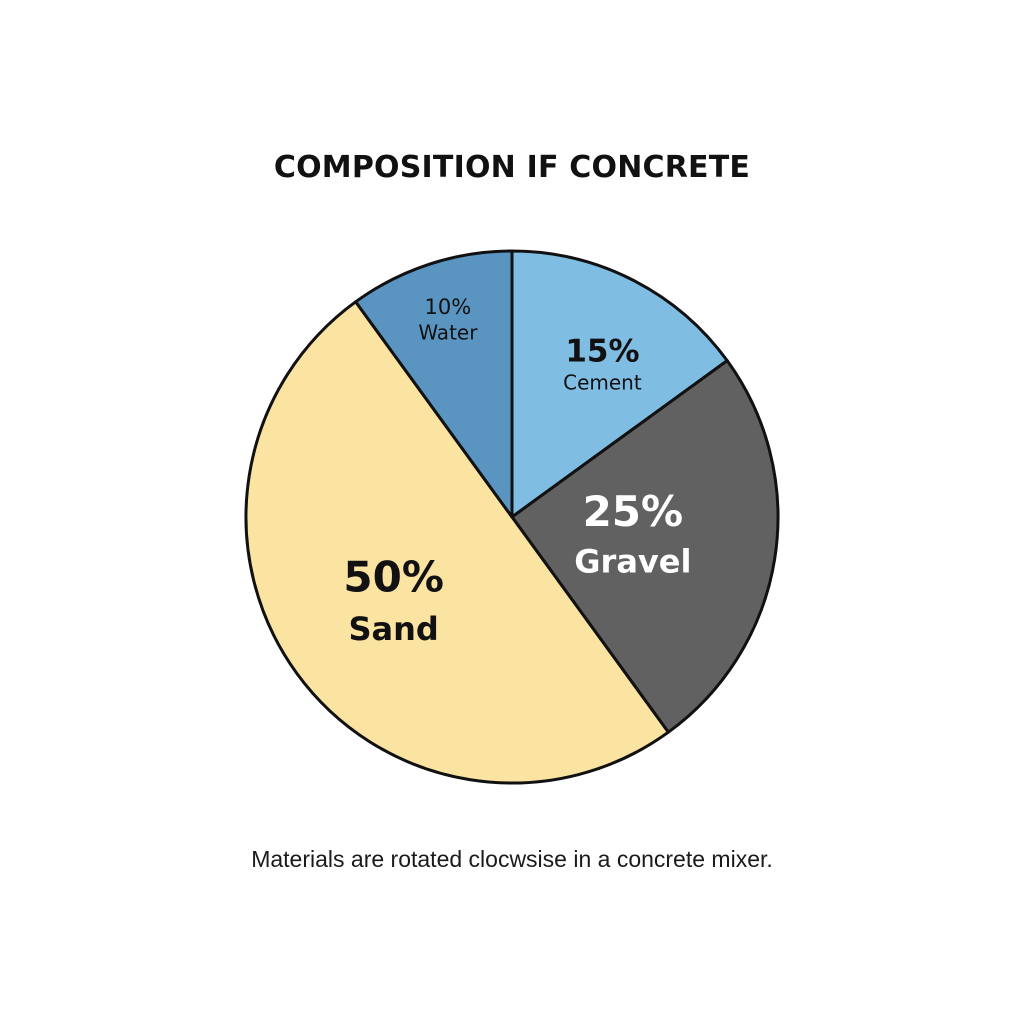  What do you see at coordinates (633, 511) in the screenshot?
I see `slice-percent-gravel: 25%` at bounding box center [633, 511].